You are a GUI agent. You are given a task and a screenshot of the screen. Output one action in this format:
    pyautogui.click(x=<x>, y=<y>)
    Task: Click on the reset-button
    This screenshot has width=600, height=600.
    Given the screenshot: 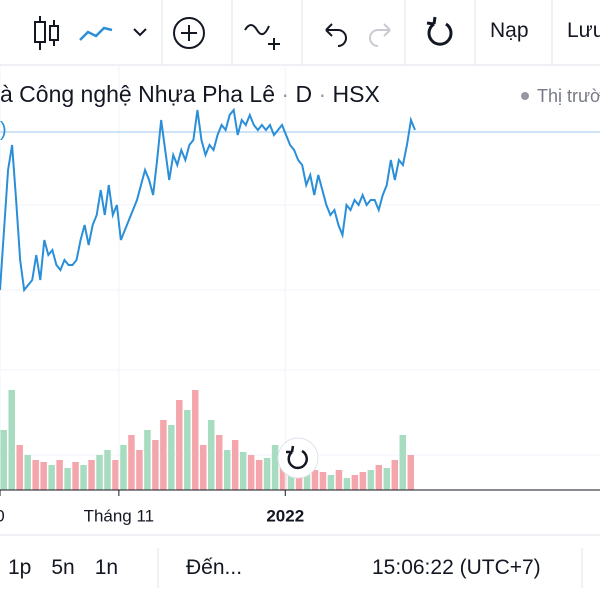 What is the action you would take?
    pyautogui.click(x=298, y=458)
    